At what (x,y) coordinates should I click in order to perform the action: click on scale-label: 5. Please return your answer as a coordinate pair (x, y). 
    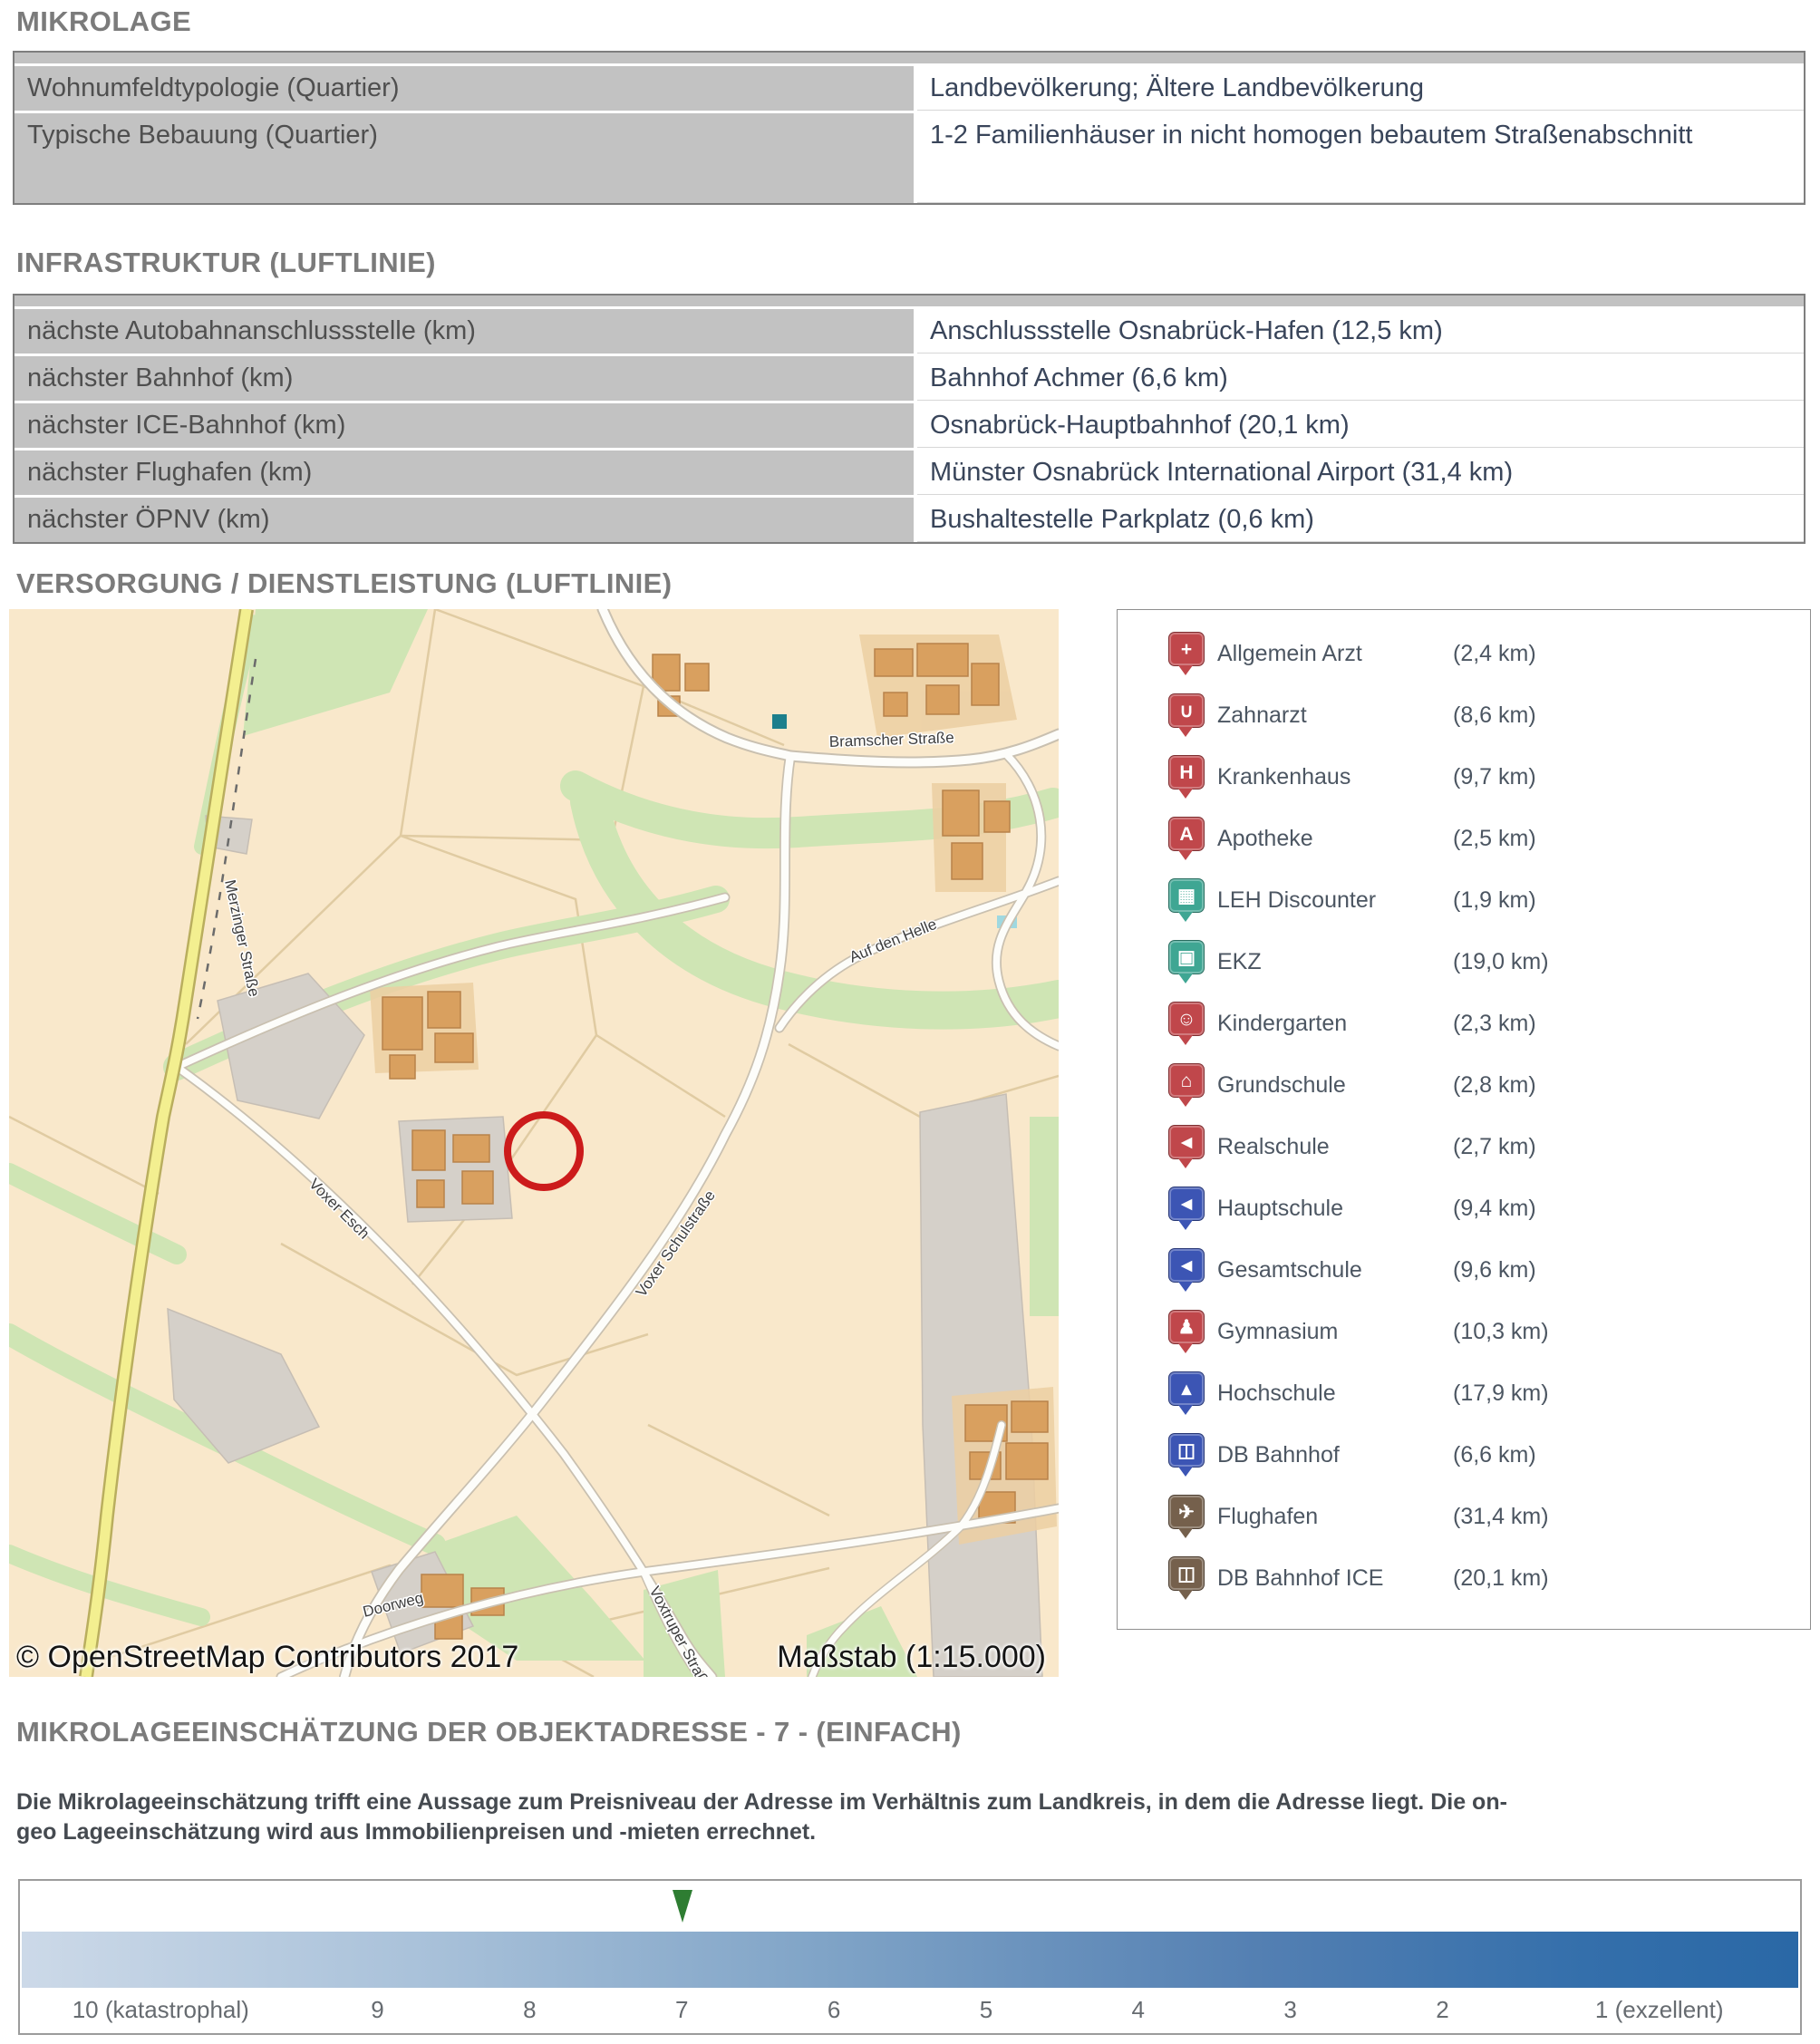
    Looking at the image, I should click on (986, 2009).